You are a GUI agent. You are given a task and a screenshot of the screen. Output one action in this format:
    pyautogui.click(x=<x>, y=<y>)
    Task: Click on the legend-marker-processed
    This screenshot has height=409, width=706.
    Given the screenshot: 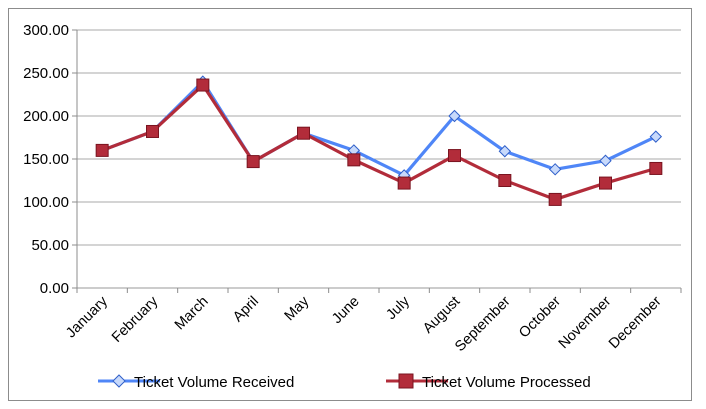 What is the action you would take?
    pyautogui.click(x=406, y=381)
    